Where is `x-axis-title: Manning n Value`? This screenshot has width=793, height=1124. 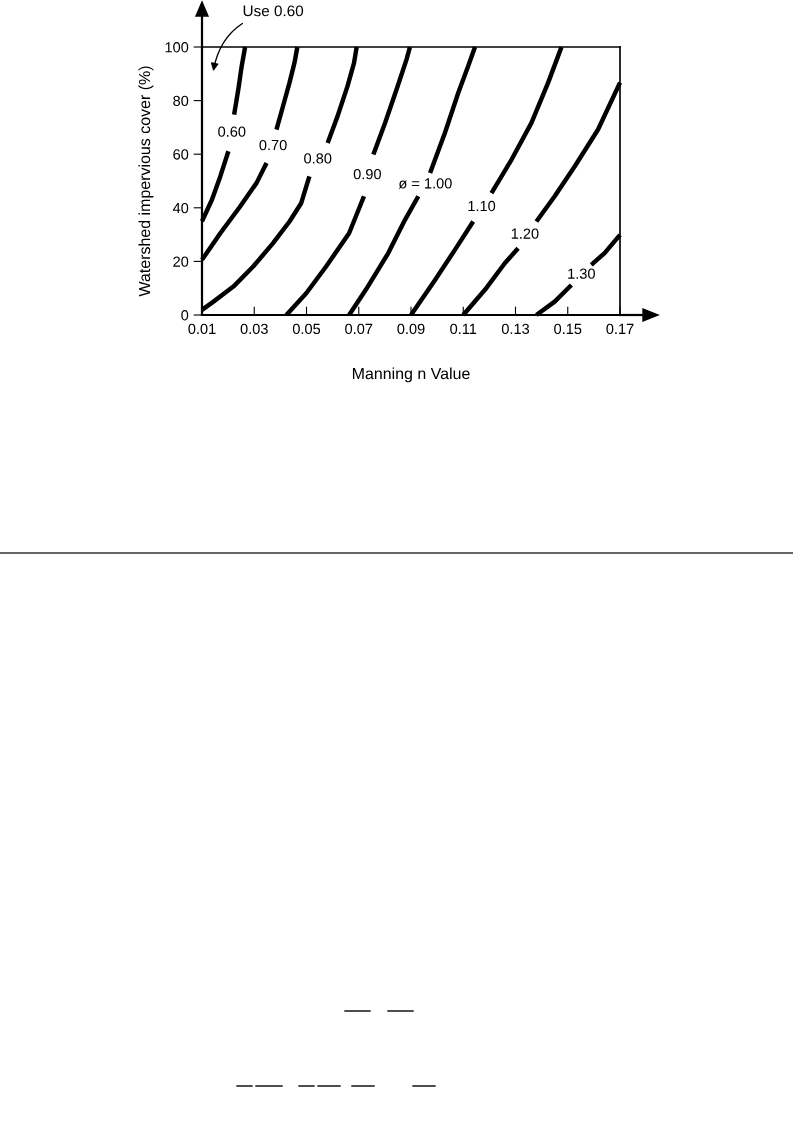 x-axis-title: Manning n Value is located at coordinates (411, 375).